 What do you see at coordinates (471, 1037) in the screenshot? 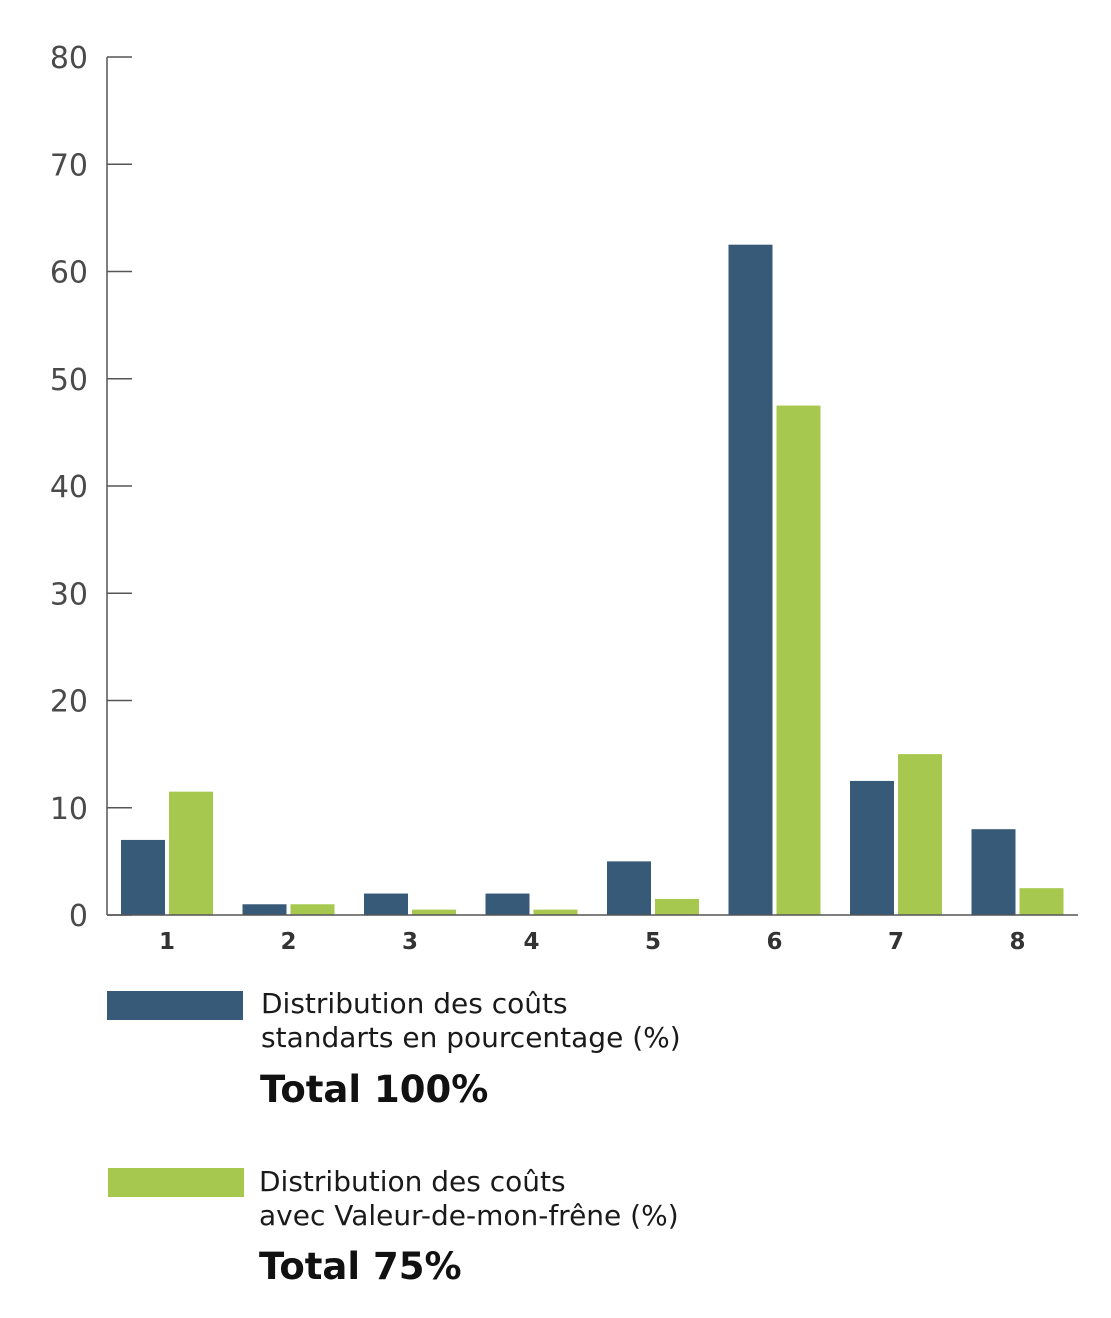
I see `legend-label-standard-line2: standarts en pourcentage (%)` at bounding box center [471, 1037].